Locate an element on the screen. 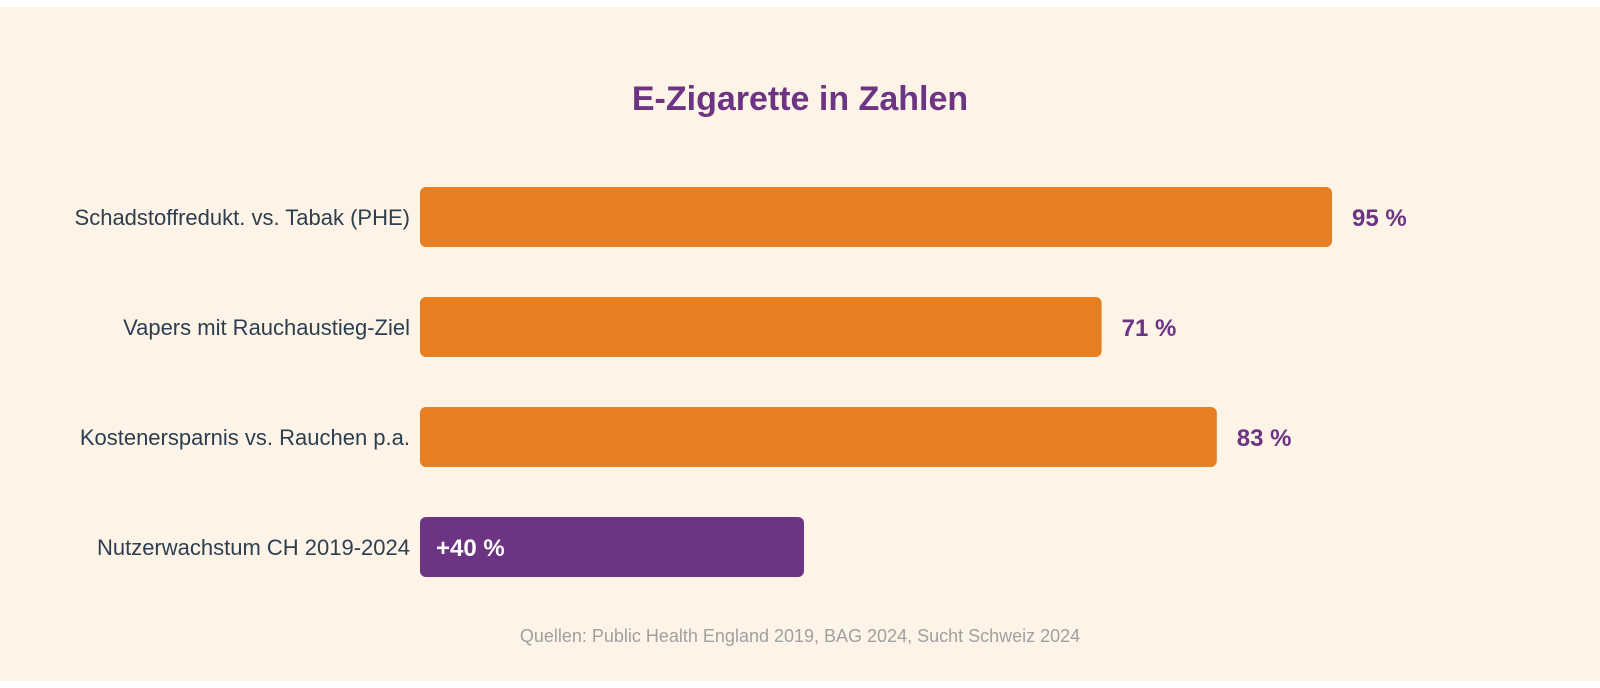 This screenshot has height=688, width=1600. bar-row: Kostenersparnis vs. Rauchen p.a. 83 % is located at coordinates (686, 437).